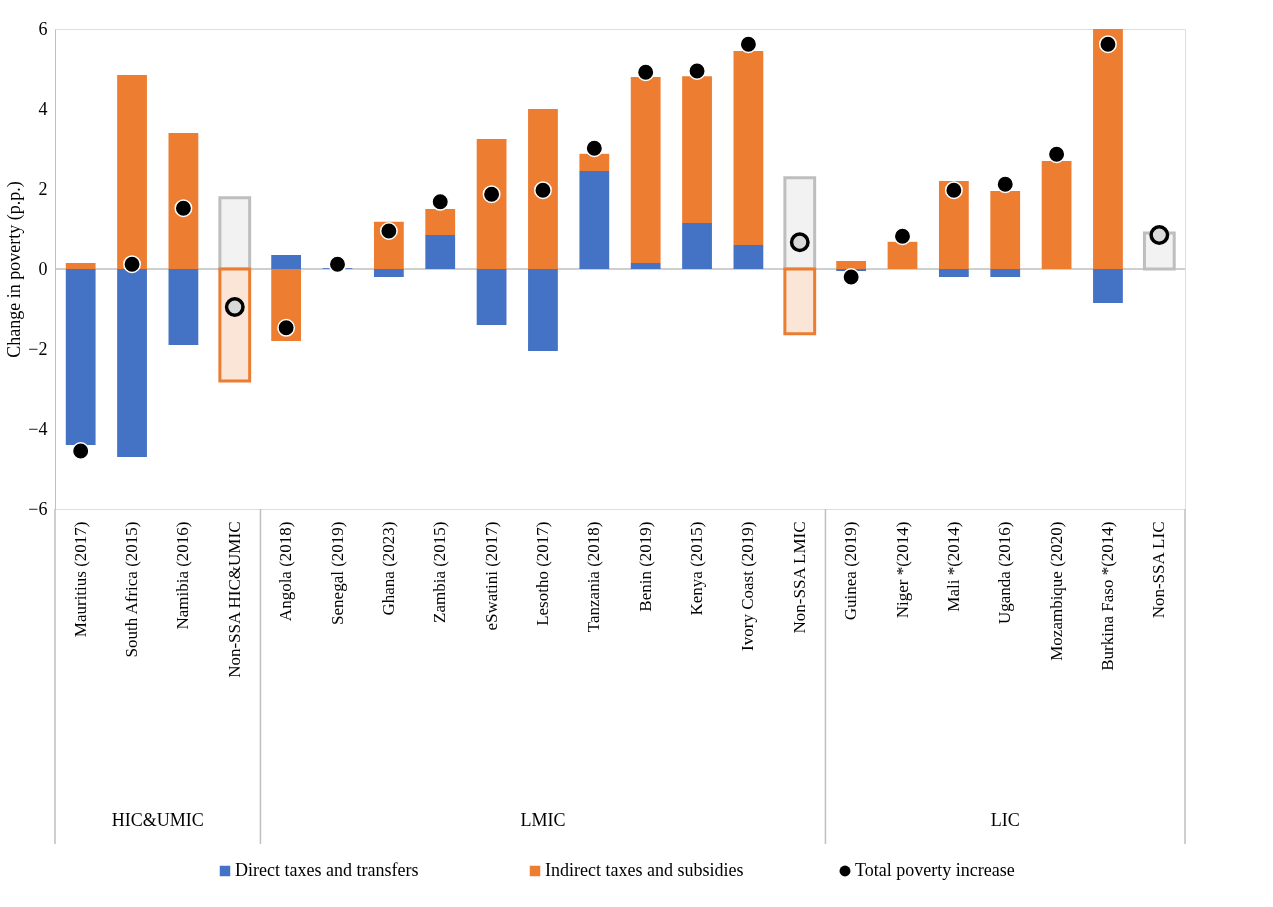  I want to click on y-tick-label: −4, so click(38, 428).